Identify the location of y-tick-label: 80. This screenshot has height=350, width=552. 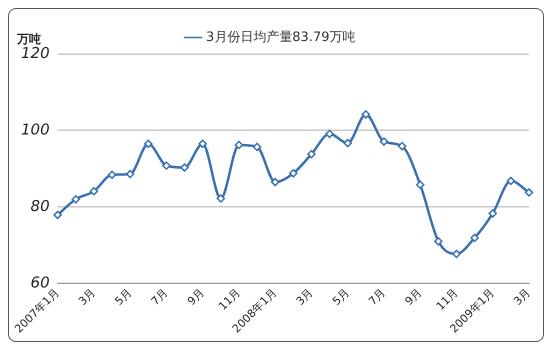
(40, 205).